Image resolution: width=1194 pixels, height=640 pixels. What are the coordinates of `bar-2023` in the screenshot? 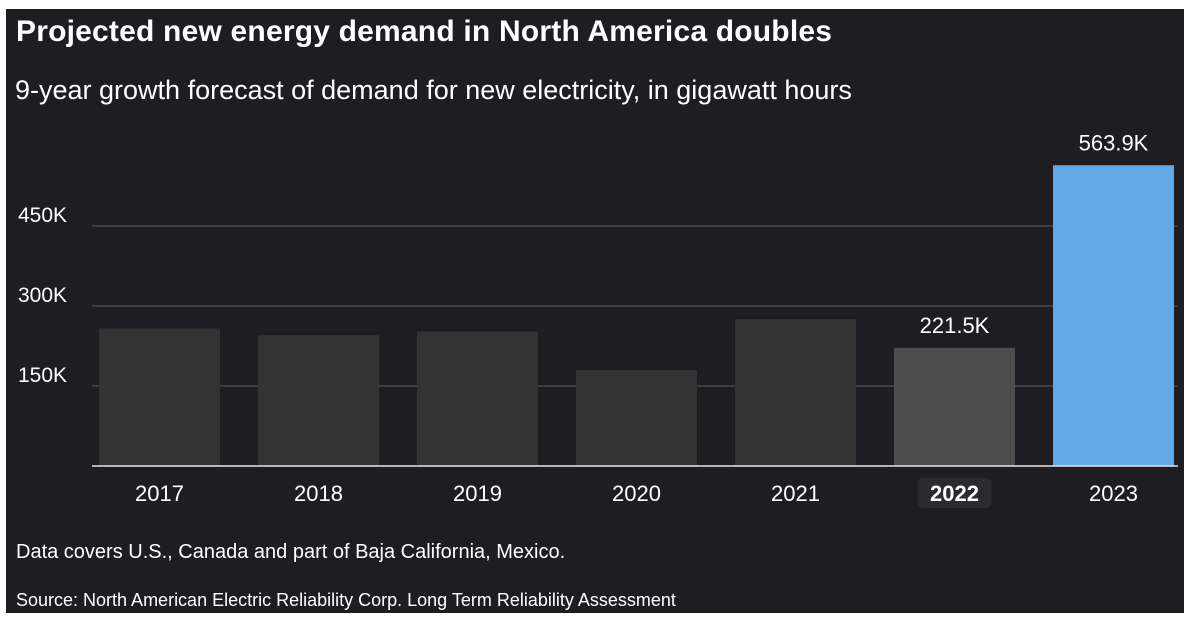 It's located at (1113, 315).